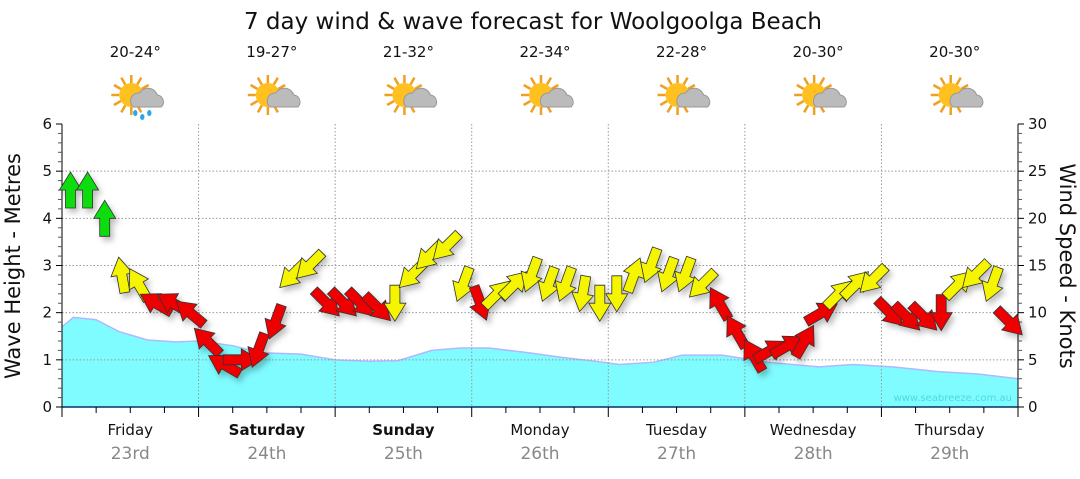 This screenshot has width=1080, height=479. What do you see at coordinates (135, 113) in the screenshot?
I see `rain-drop` at bounding box center [135, 113].